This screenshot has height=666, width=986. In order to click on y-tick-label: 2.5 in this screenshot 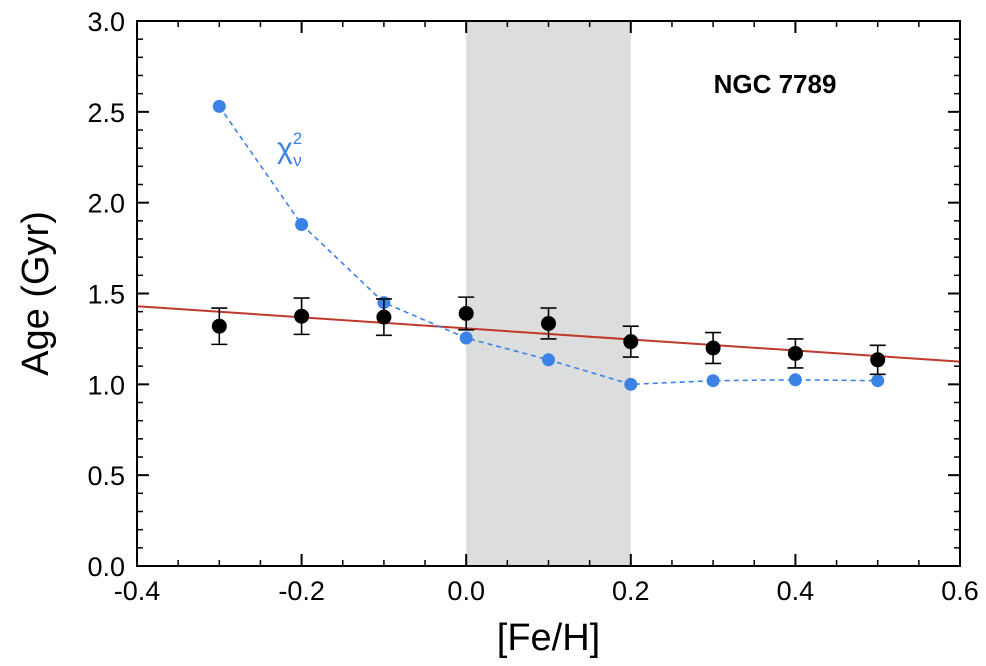, I will do `click(106, 113)`.